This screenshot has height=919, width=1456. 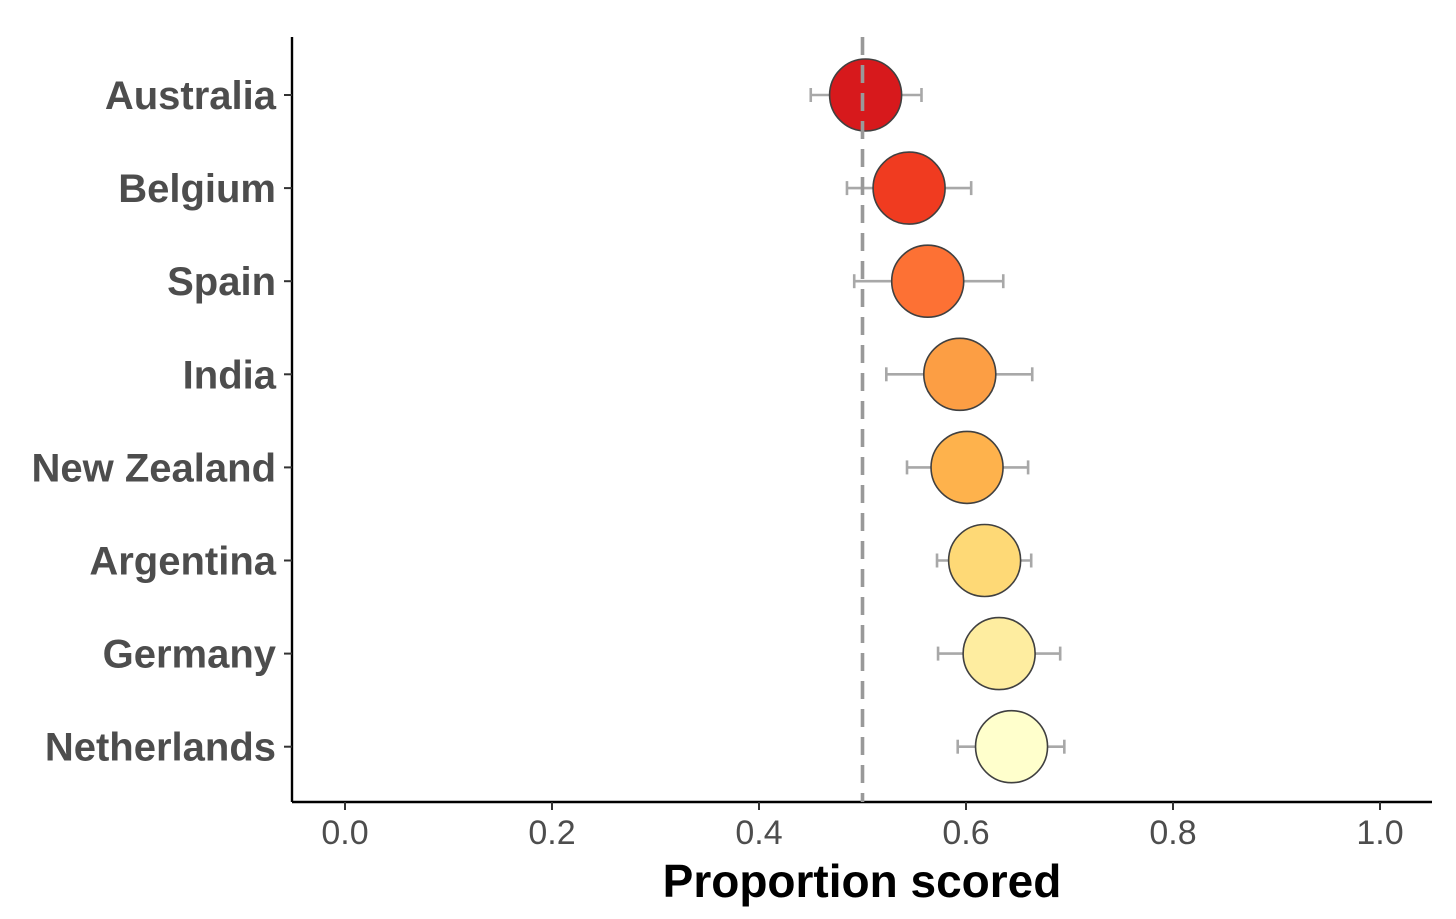 I want to click on x-tick-label: 1.0, so click(x=1379, y=833).